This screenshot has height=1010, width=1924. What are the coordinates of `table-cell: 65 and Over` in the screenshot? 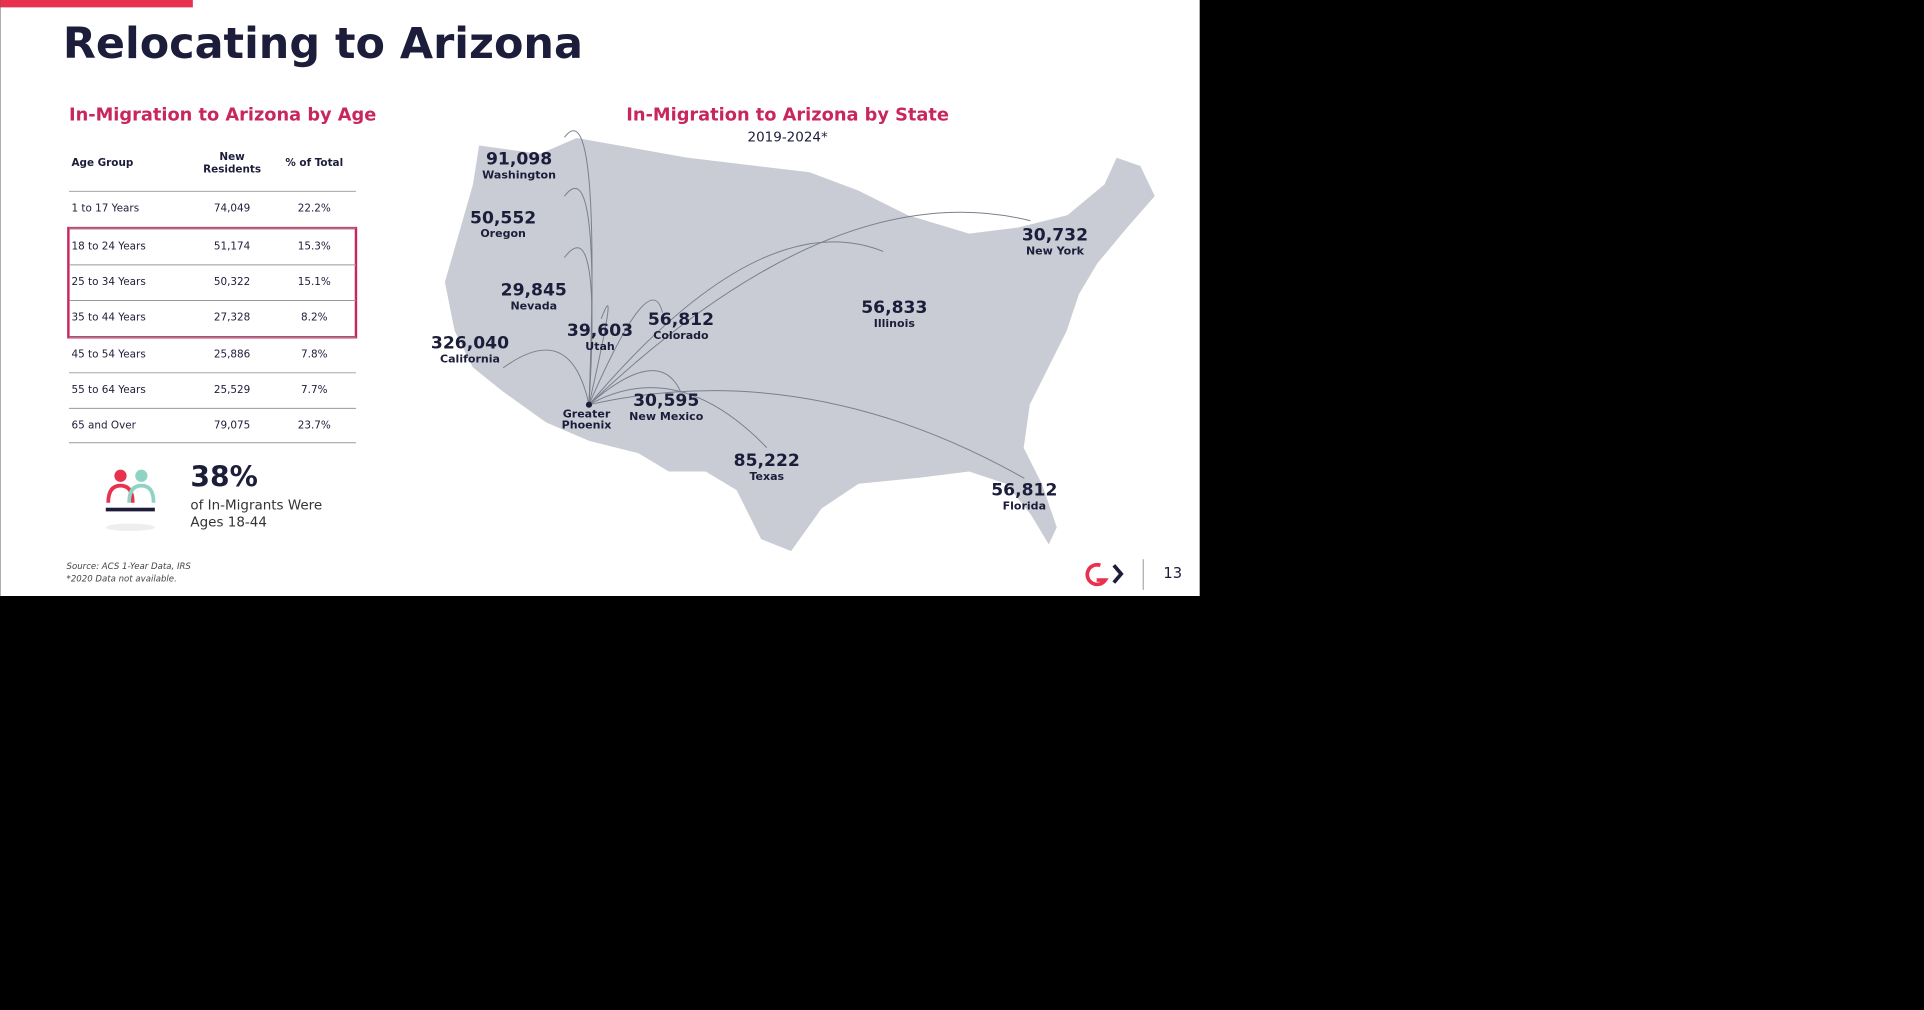 It's located at (103, 426).